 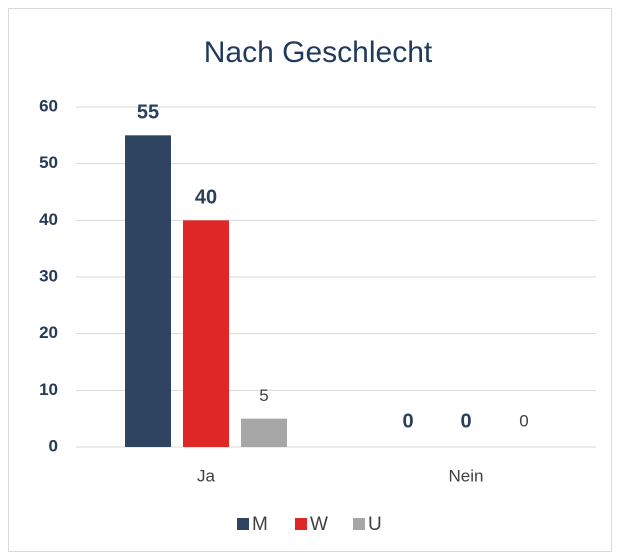 I want to click on data-label: 55, so click(x=148, y=113).